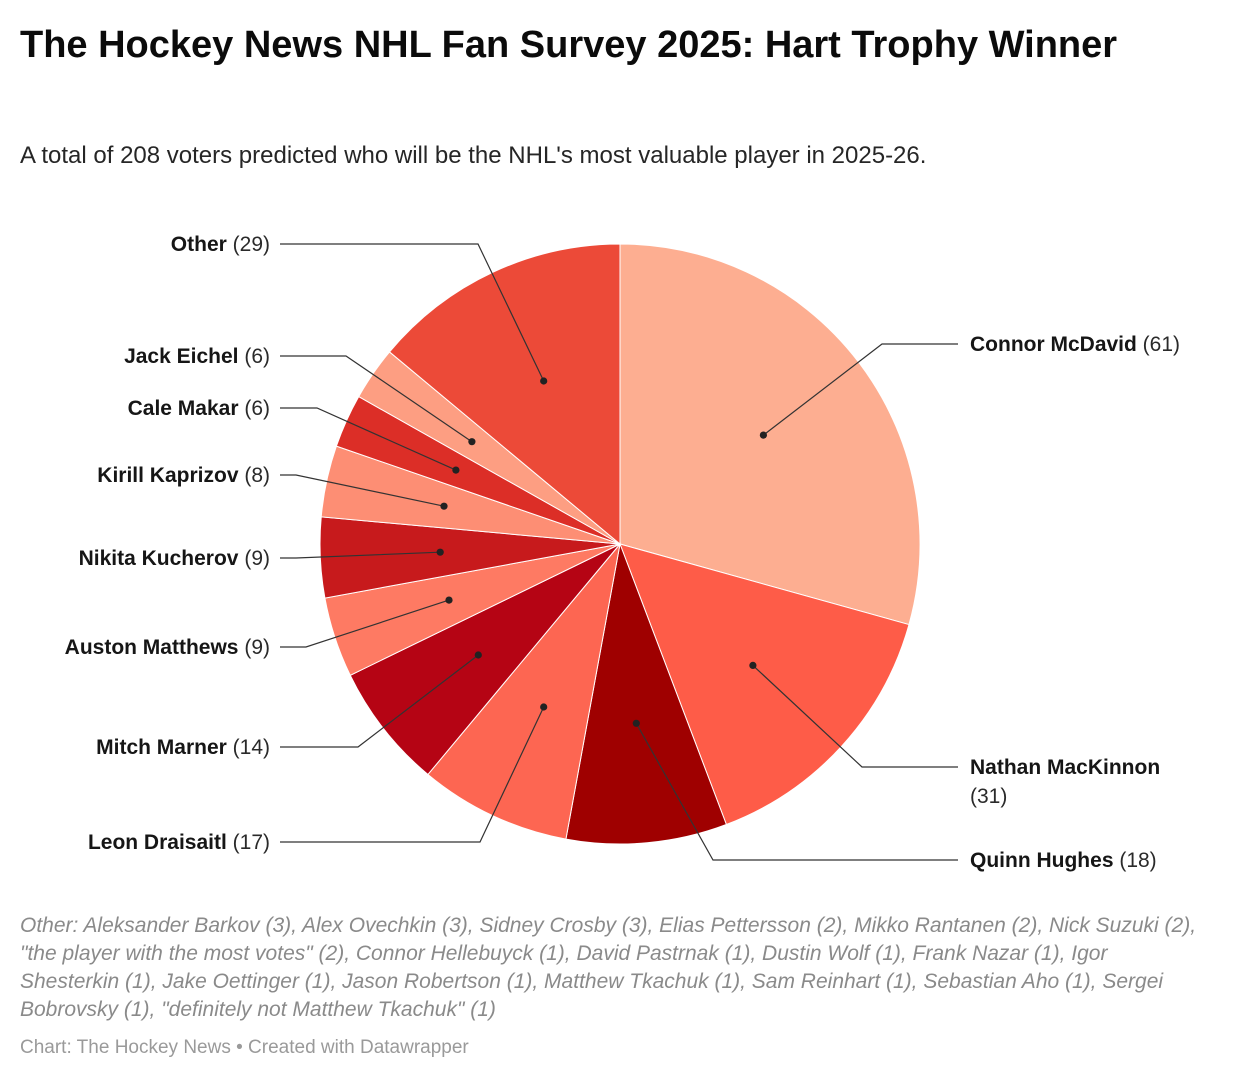  I want to click on slice-label-leon-draisaitl: Leon Draisaitl (17), so click(179, 842).